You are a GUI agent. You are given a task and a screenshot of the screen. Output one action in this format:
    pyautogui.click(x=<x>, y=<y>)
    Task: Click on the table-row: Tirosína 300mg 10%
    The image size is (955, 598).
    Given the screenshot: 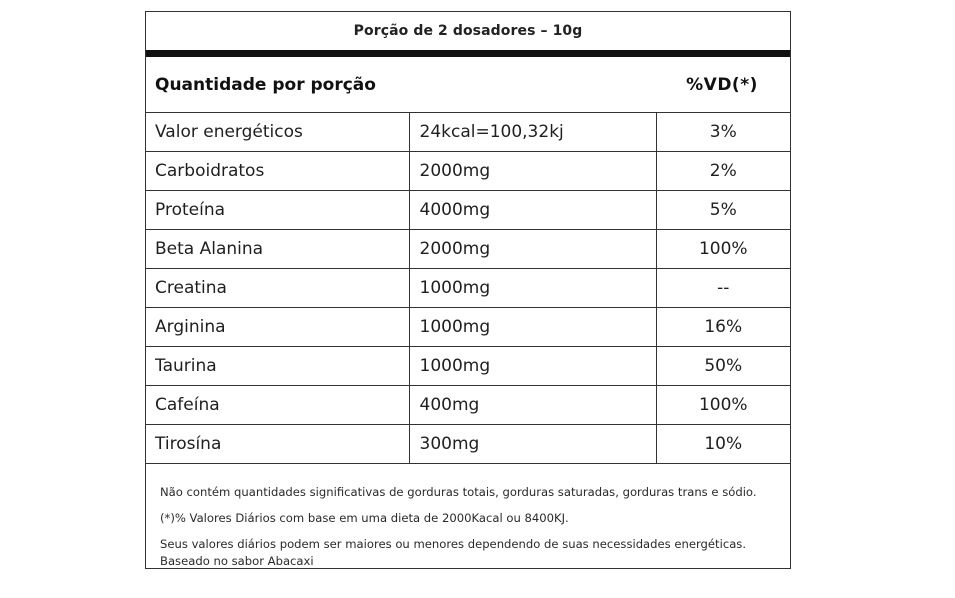 What is the action you would take?
    pyautogui.click(x=468, y=444)
    